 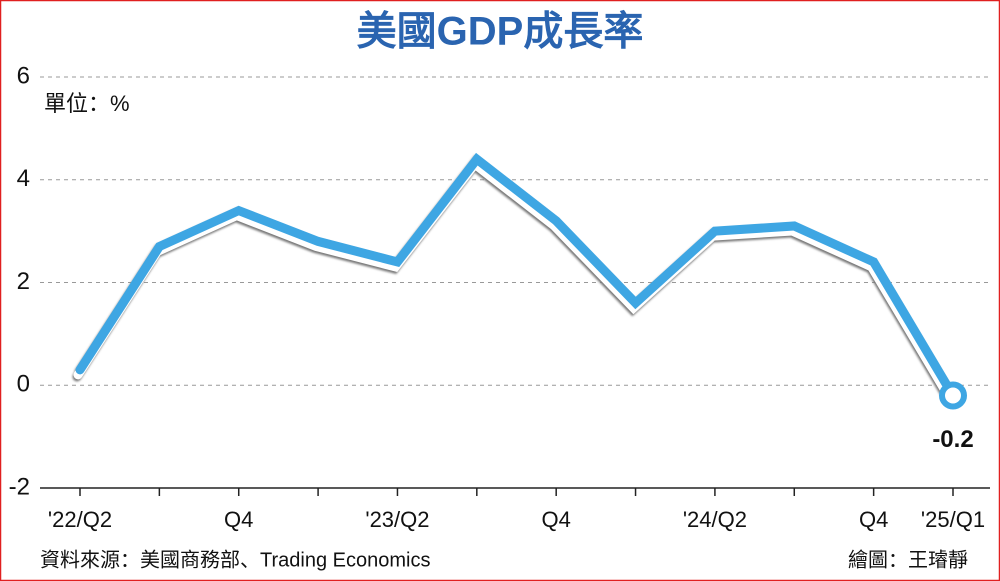 What do you see at coordinates (23, 384) in the screenshot?
I see `y-tick-label: 0` at bounding box center [23, 384].